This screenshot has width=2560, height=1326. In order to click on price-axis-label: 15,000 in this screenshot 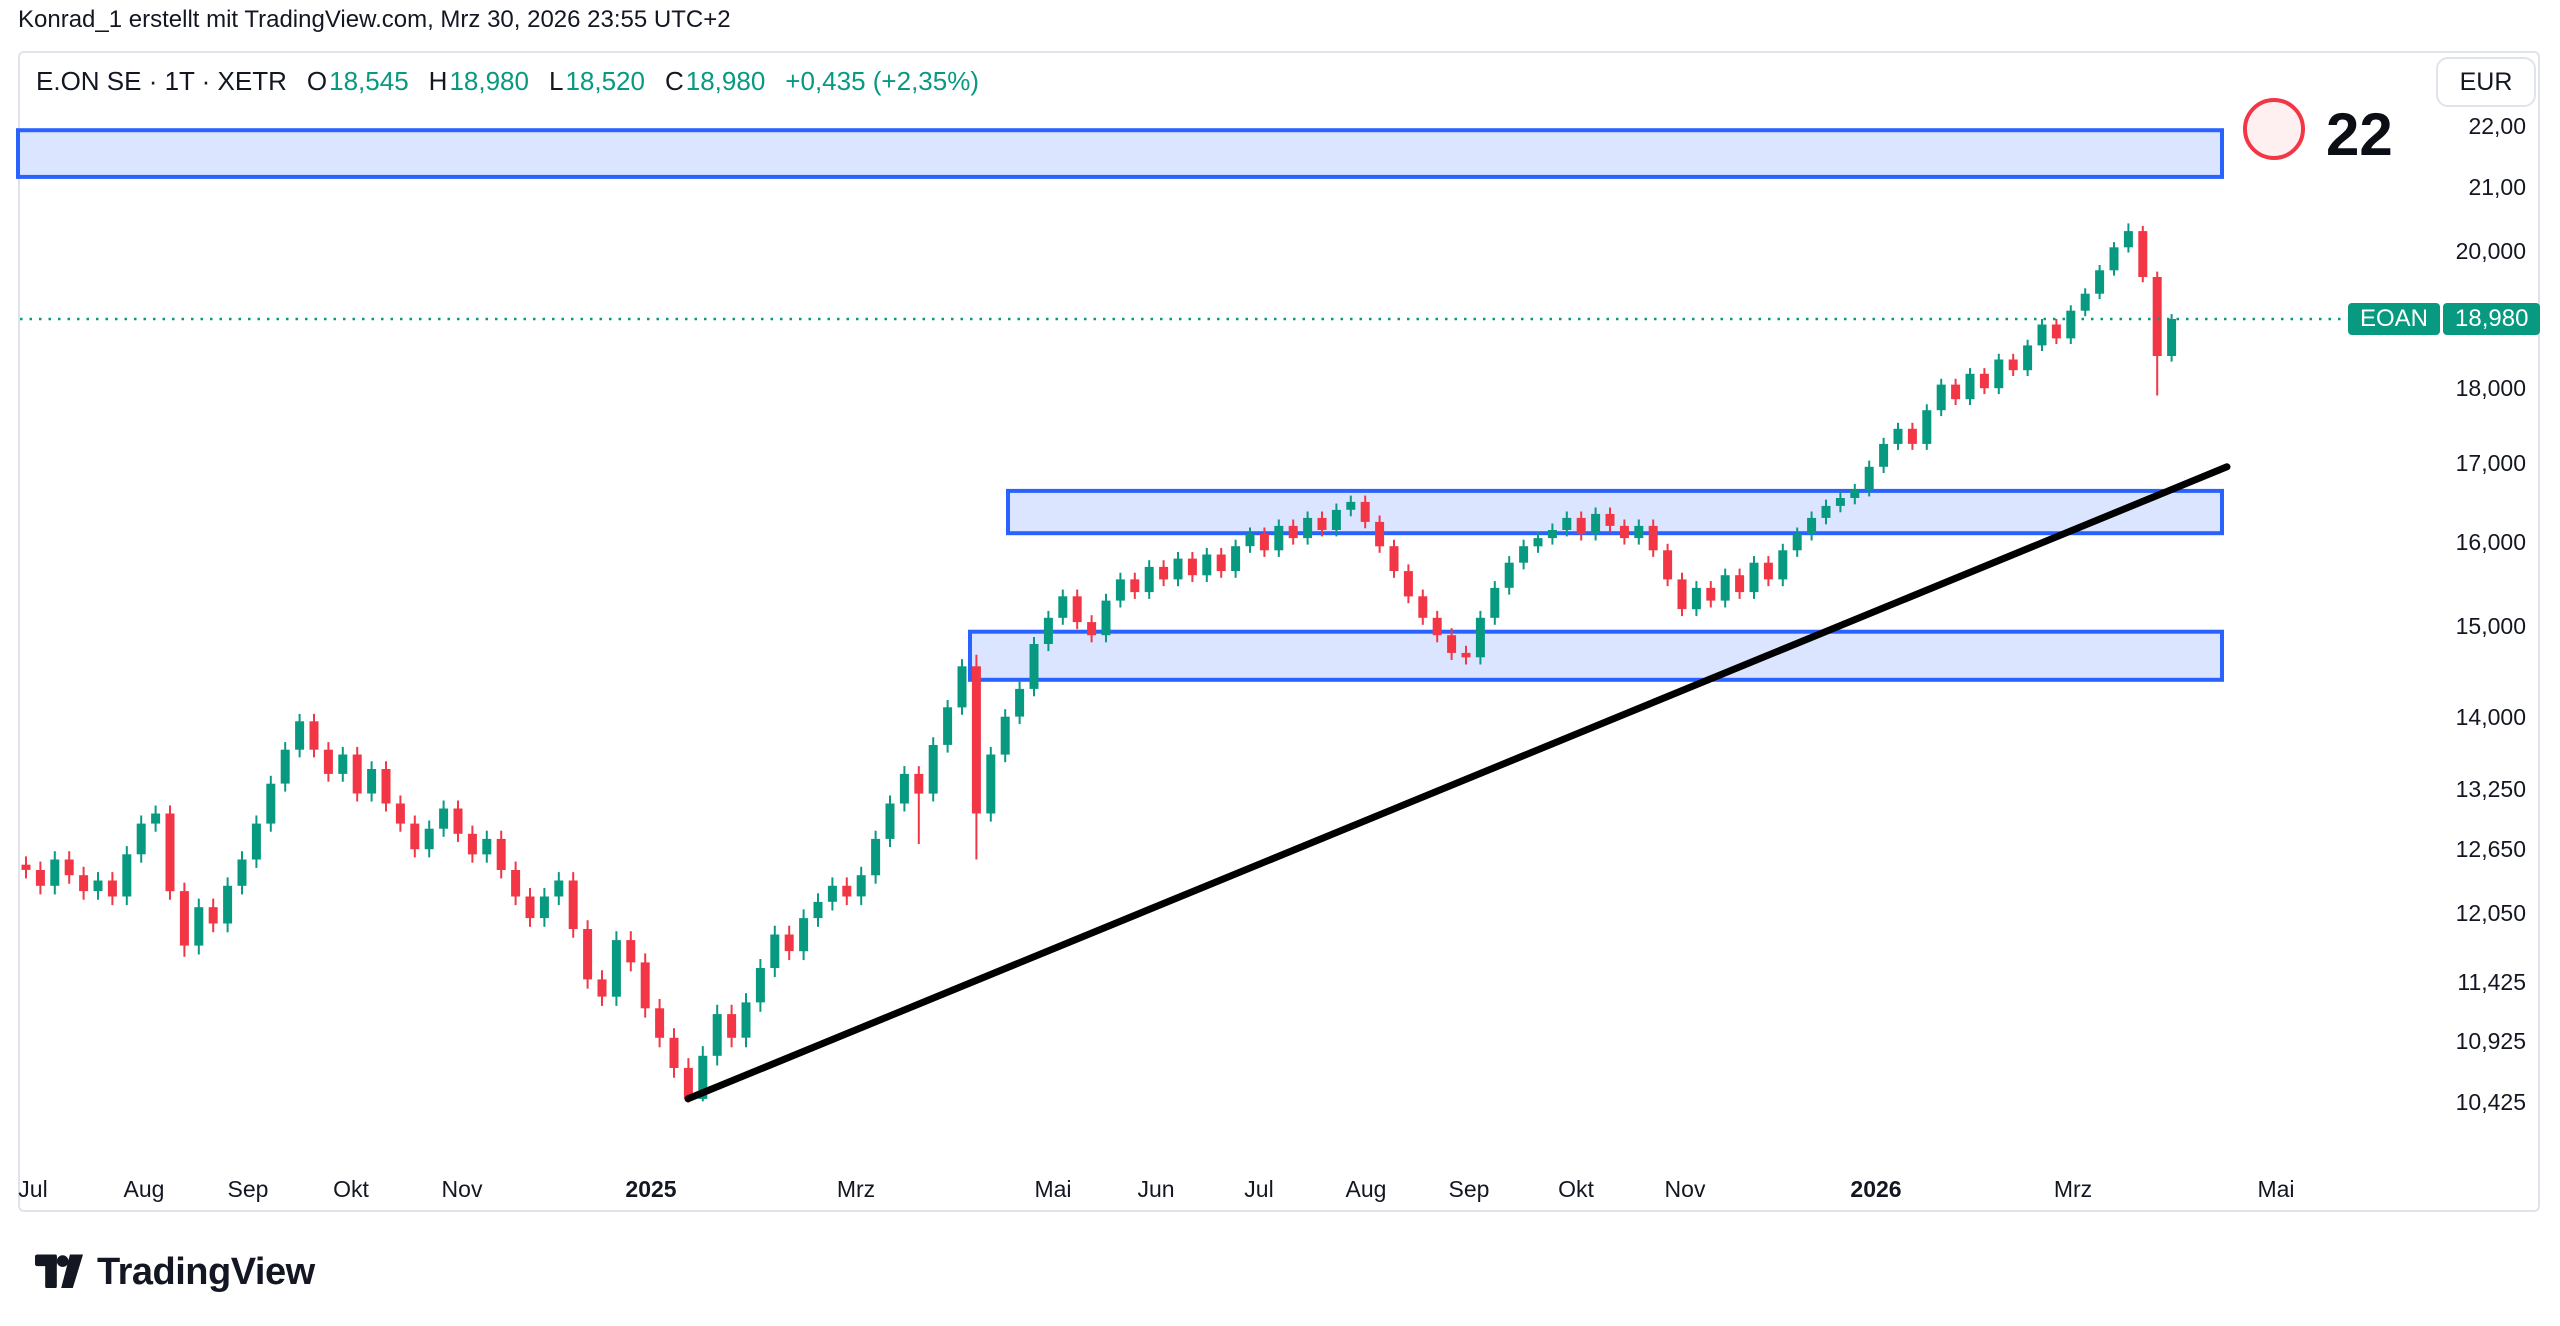, I will do `click(2490, 626)`.